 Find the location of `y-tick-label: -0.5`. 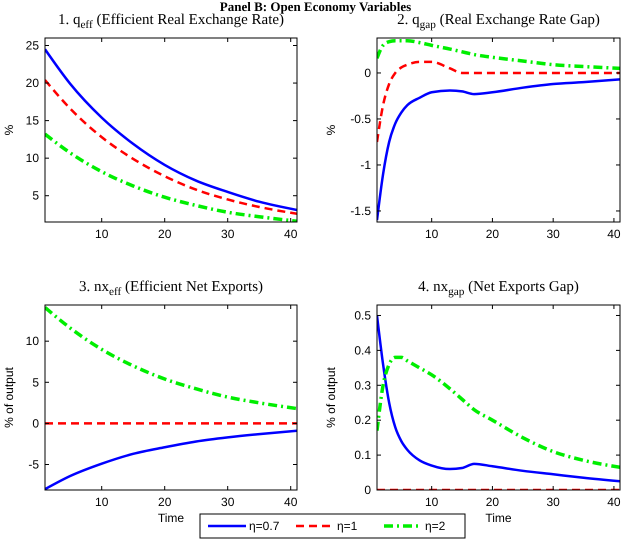

y-tick-label: -0.5 is located at coordinates (361, 119).